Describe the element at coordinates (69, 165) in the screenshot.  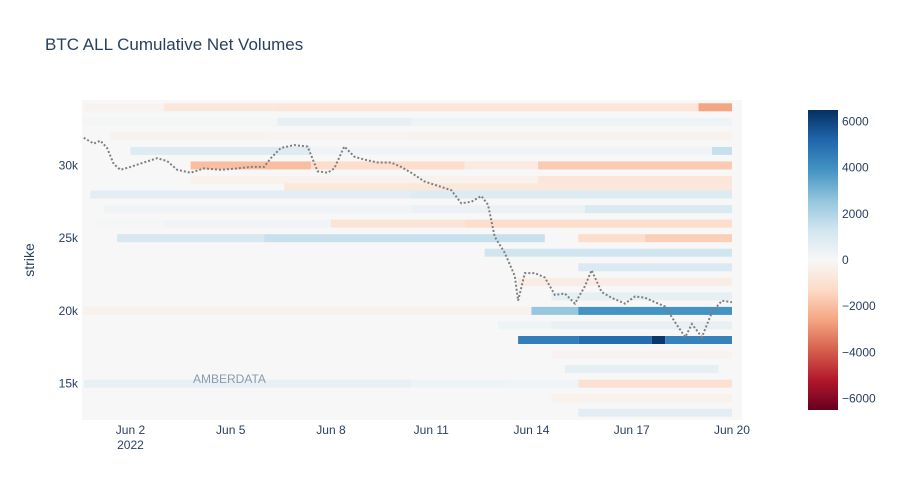
I see `y-tick-label: 30k` at that location.